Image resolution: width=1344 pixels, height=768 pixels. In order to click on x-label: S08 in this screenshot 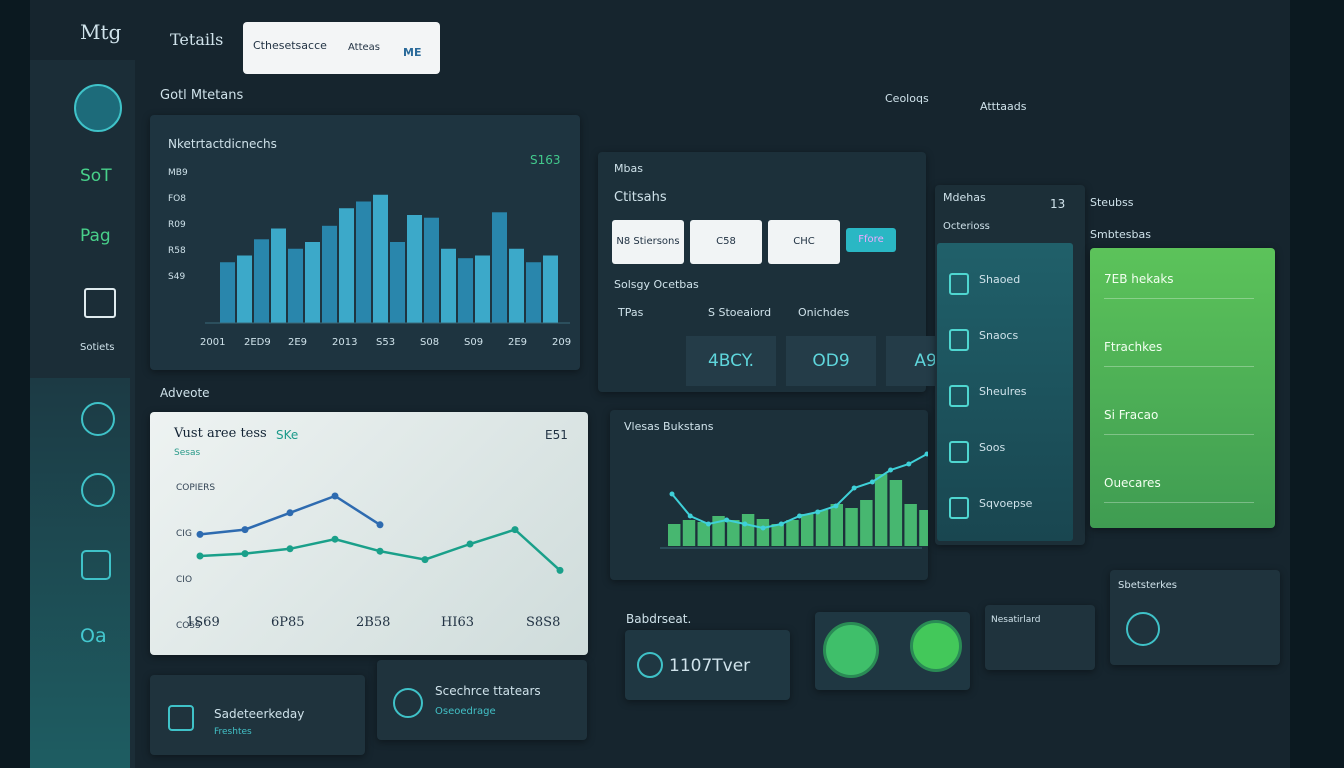, I will do `click(429, 342)`.